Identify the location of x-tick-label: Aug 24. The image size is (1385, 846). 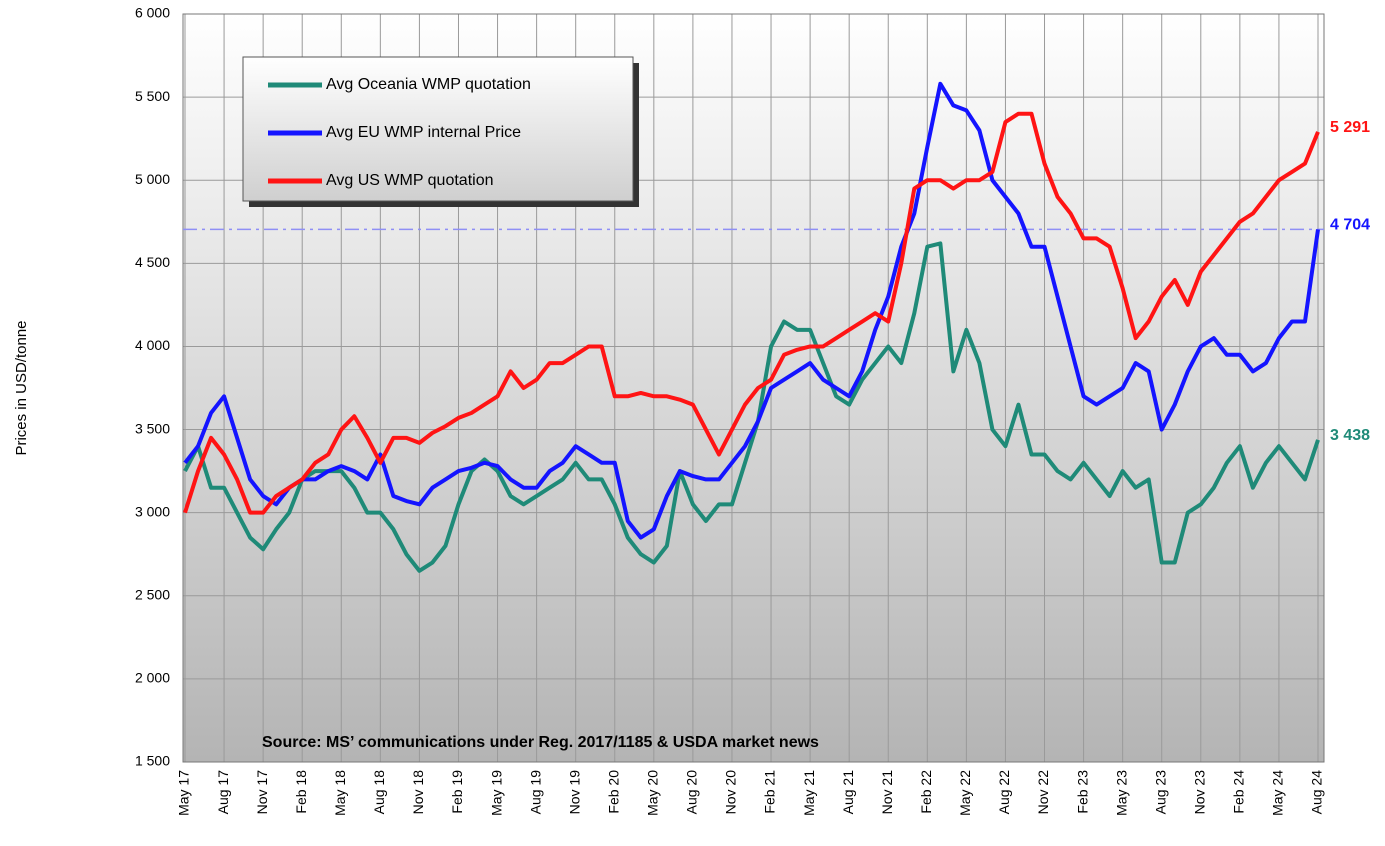
(1317, 792).